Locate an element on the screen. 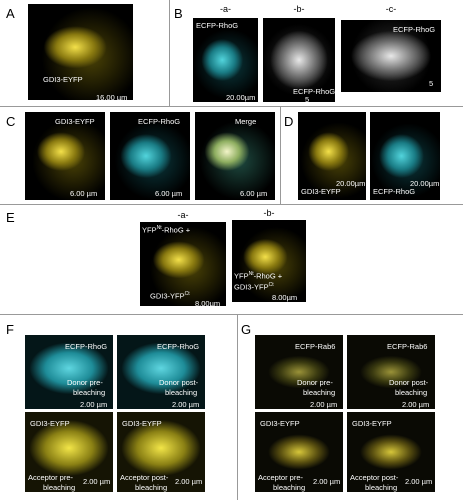 This screenshot has width=463, height=500. panel-label: C is located at coordinates (11, 121).